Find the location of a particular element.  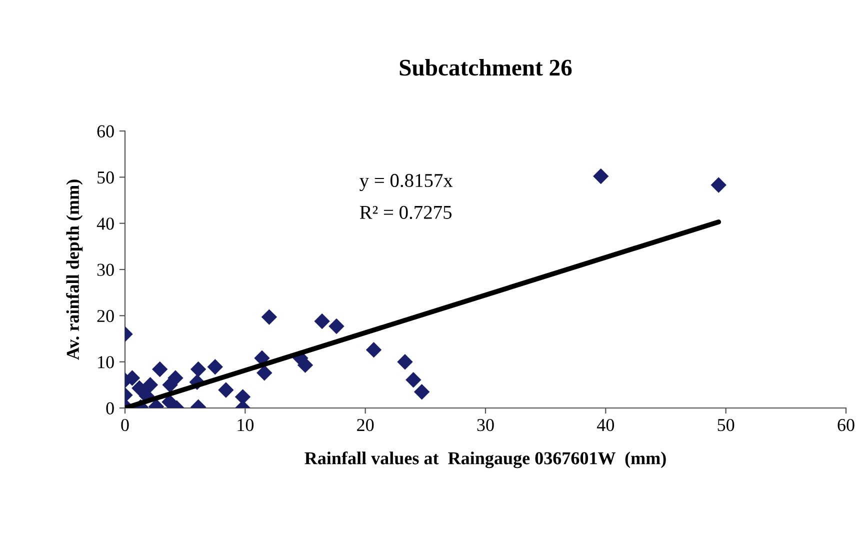

y-tick-label: 30 is located at coordinates (105, 270).